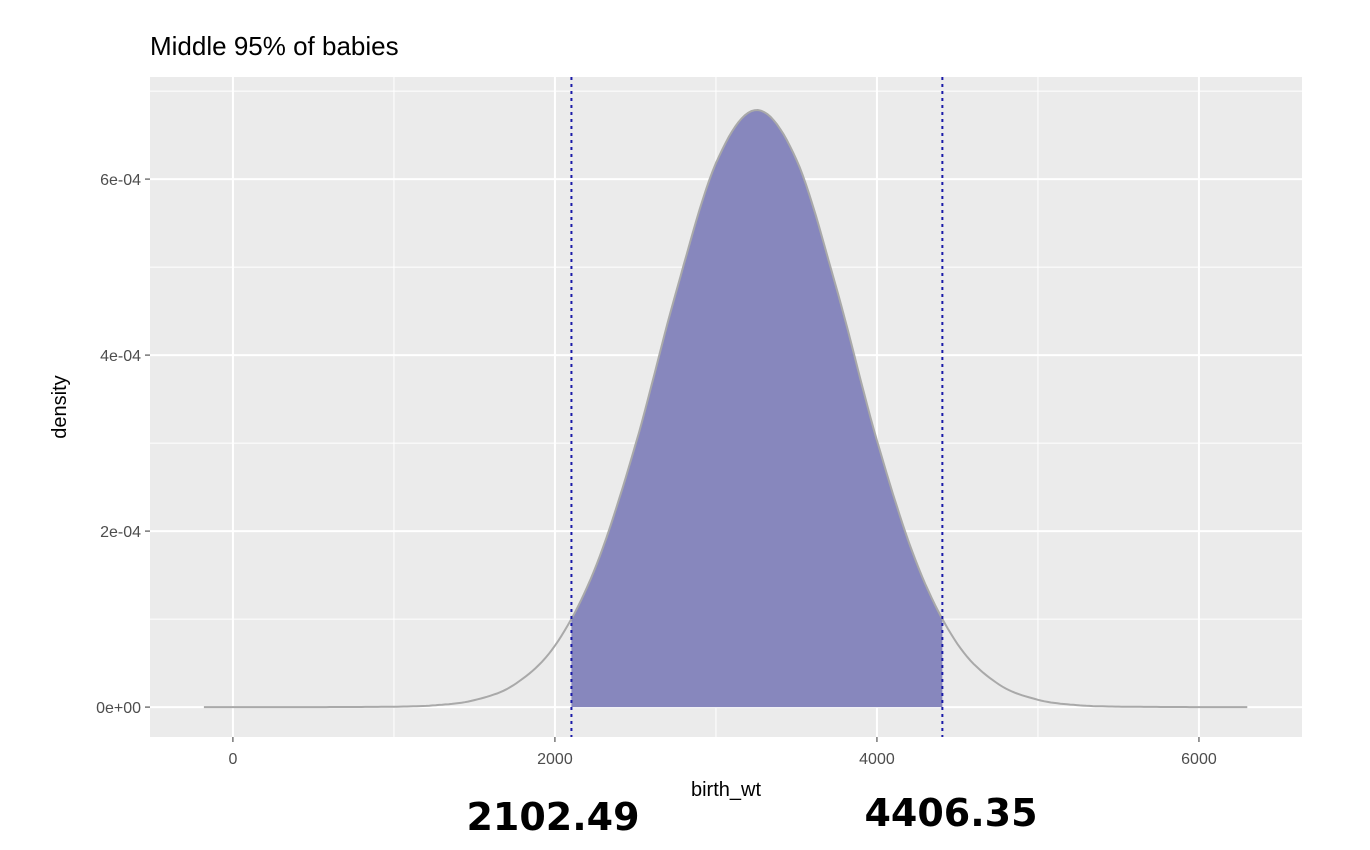  I want to click on y-axis-label: density, so click(60, 406).